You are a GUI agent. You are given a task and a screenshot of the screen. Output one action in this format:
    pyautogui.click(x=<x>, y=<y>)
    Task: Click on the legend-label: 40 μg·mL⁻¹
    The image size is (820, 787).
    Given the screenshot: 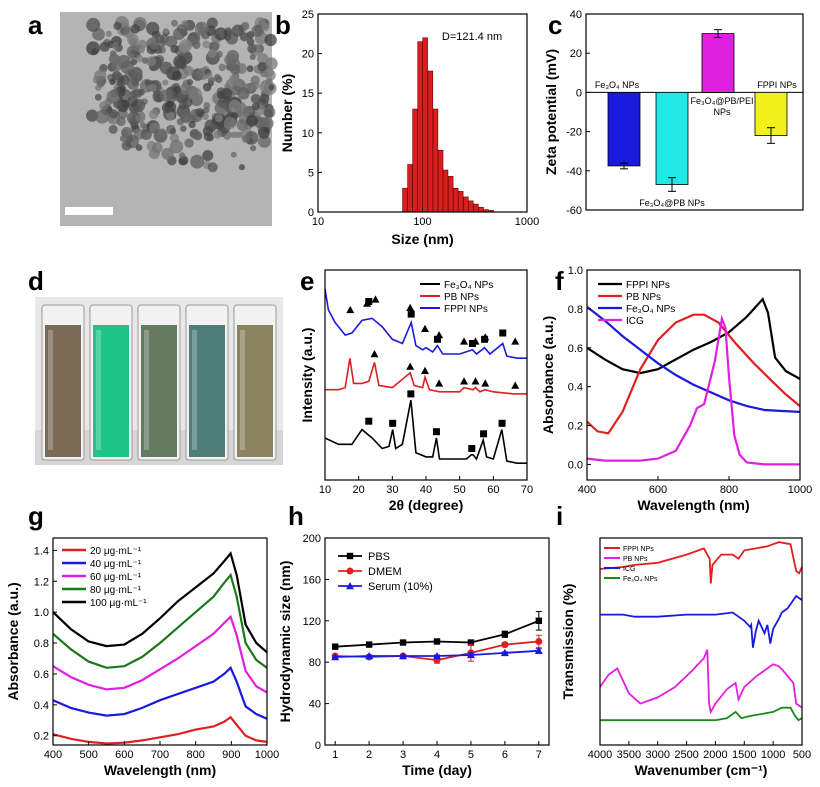 What is the action you would take?
    pyautogui.click(x=116, y=564)
    